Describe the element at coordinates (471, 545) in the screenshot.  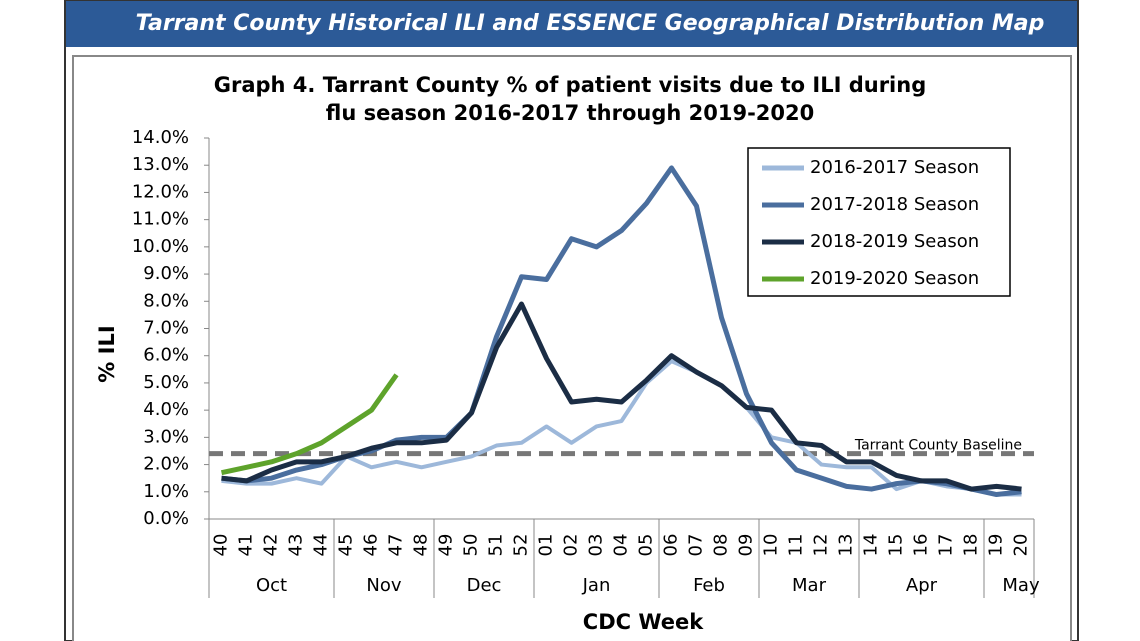
I see `x-tick-label: 50` at that location.